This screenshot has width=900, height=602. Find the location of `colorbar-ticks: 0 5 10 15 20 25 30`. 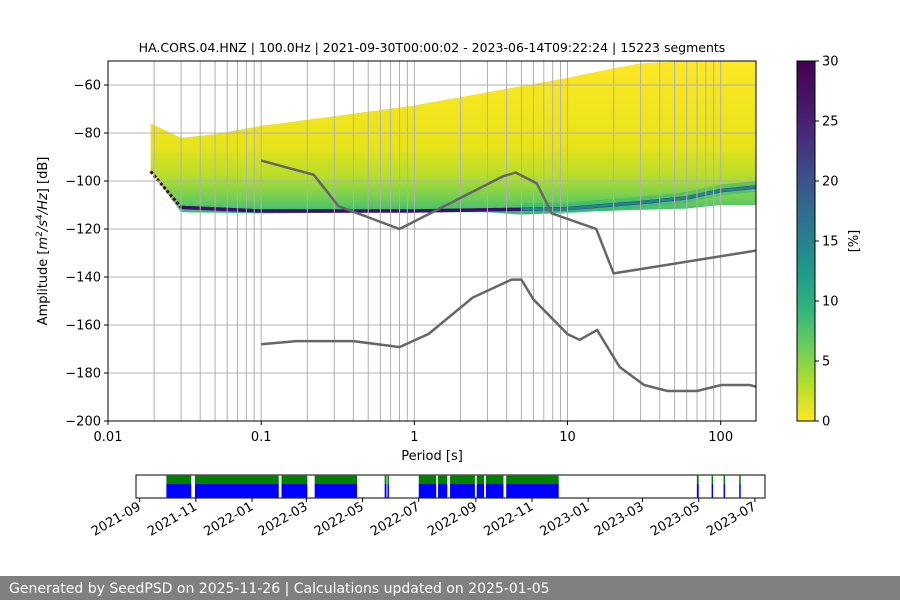

colorbar-ticks: 0 5 10 15 20 25 30 is located at coordinates (827, 242).